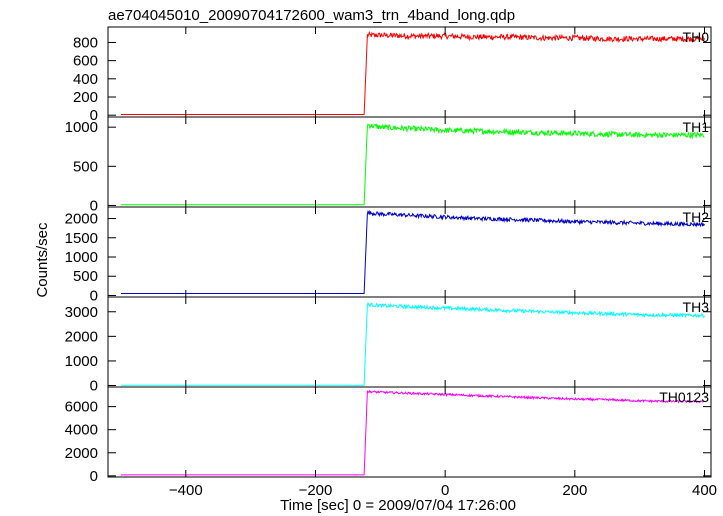  What do you see at coordinates (413, 343) in the screenshot?
I see `series-line-th3` at bounding box center [413, 343].